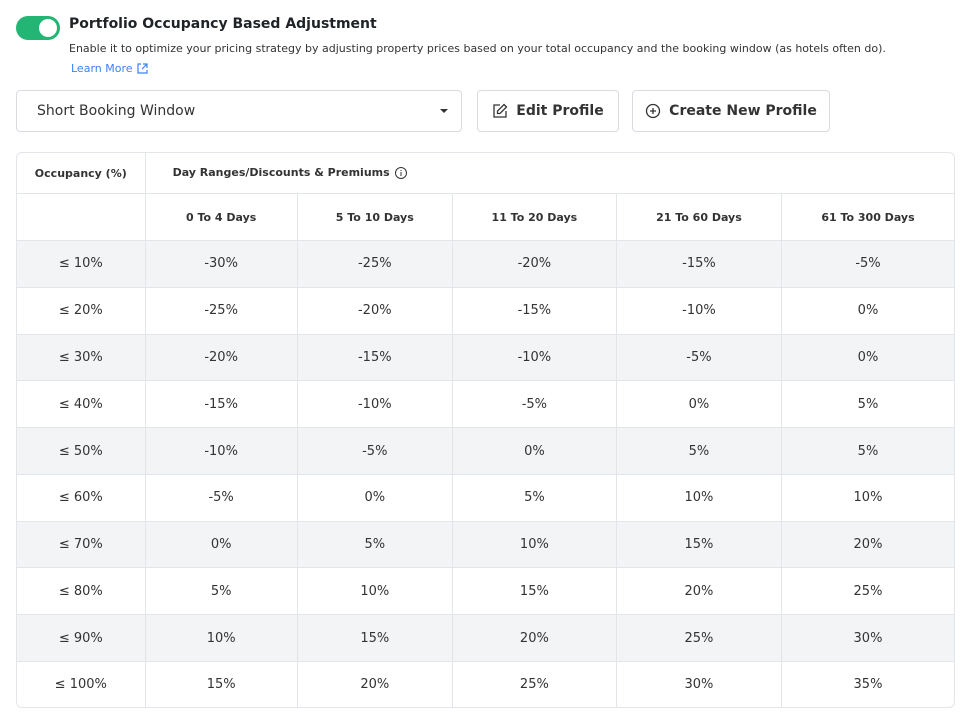 The height and width of the screenshot is (721, 971). Describe the element at coordinates (223, 24) in the screenshot. I see `title: Portfolio Occupancy Based Adjustment` at that location.